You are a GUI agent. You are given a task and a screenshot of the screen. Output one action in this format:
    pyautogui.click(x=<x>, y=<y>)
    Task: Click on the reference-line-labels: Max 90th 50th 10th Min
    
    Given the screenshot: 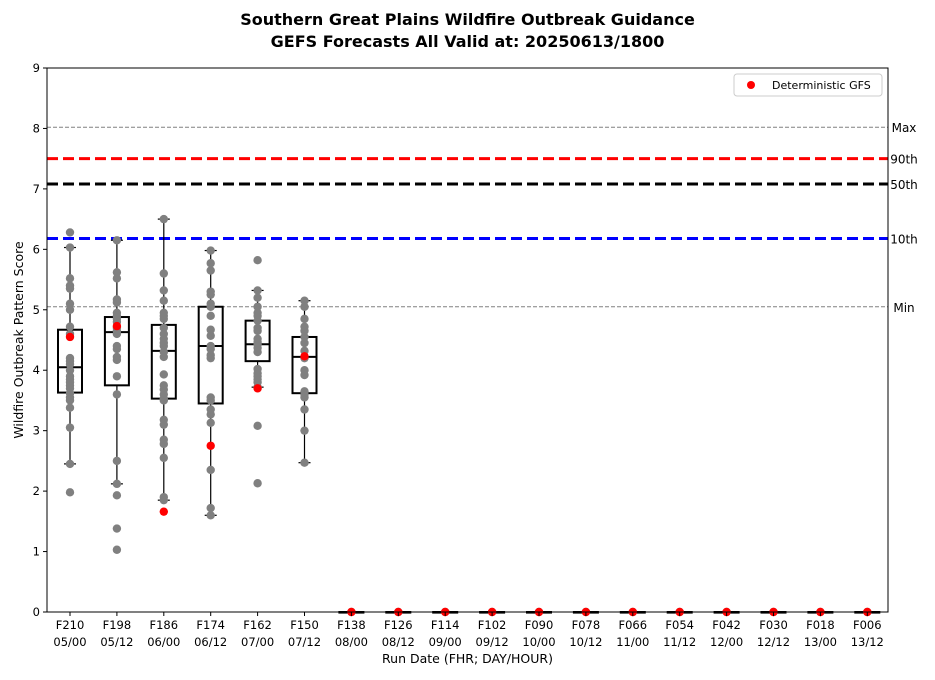 What is the action you would take?
    pyautogui.click(x=904, y=218)
    